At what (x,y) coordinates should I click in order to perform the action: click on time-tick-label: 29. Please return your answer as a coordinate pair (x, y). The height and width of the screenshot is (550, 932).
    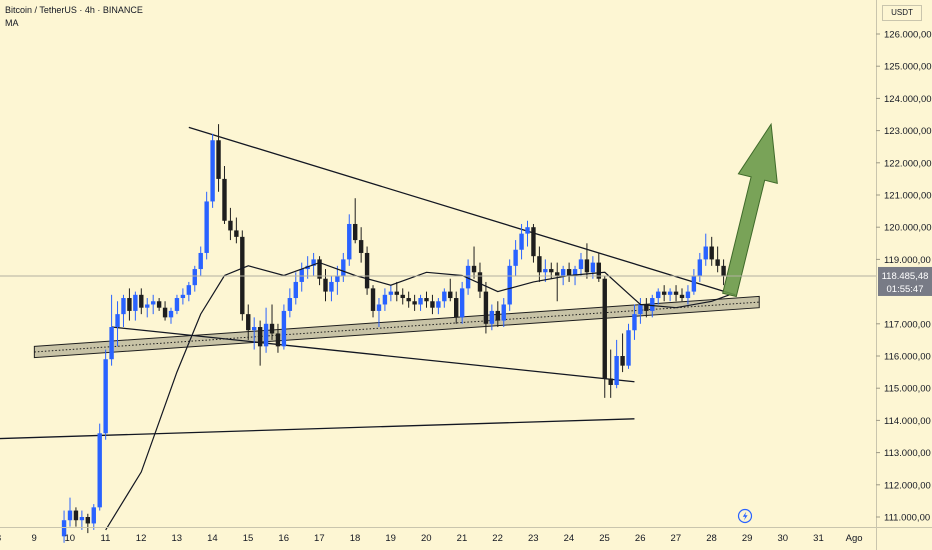
    Looking at the image, I should click on (747, 538).